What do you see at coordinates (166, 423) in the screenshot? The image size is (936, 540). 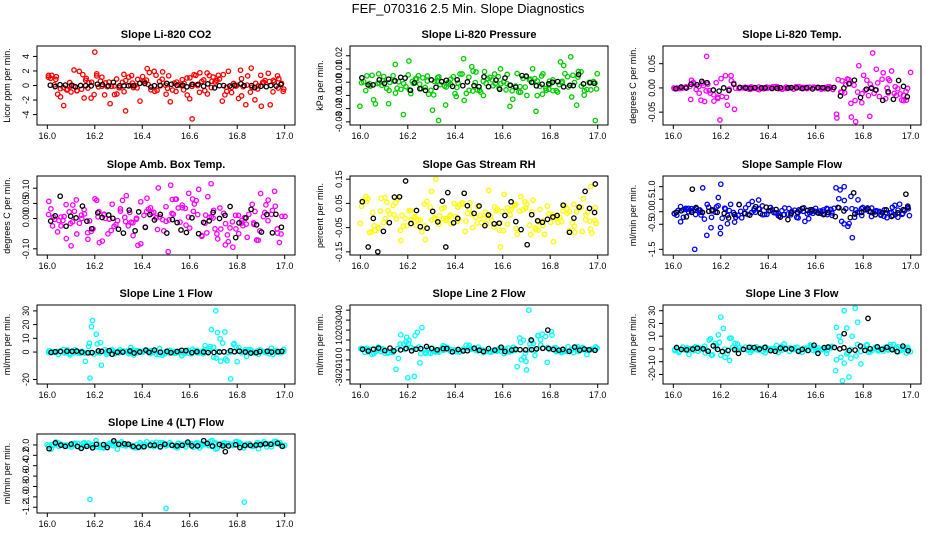 I see `chart-title: Slope Line 4 (LT) Flow` at bounding box center [166, 423].